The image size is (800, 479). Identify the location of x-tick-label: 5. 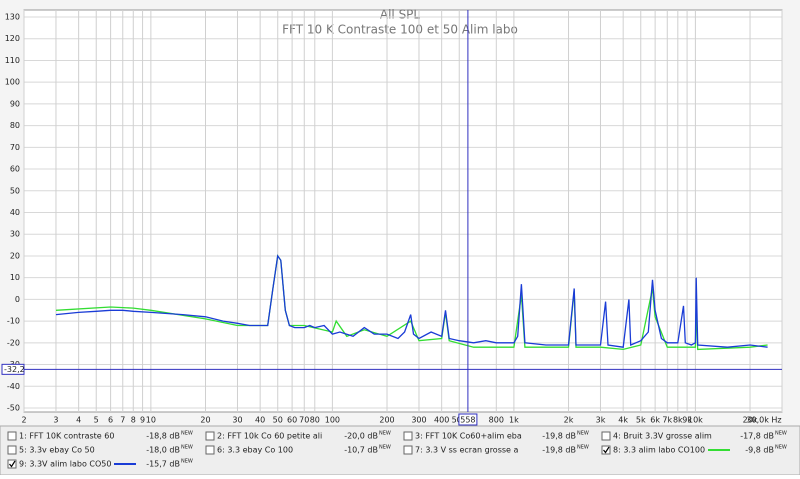
(96, 420).